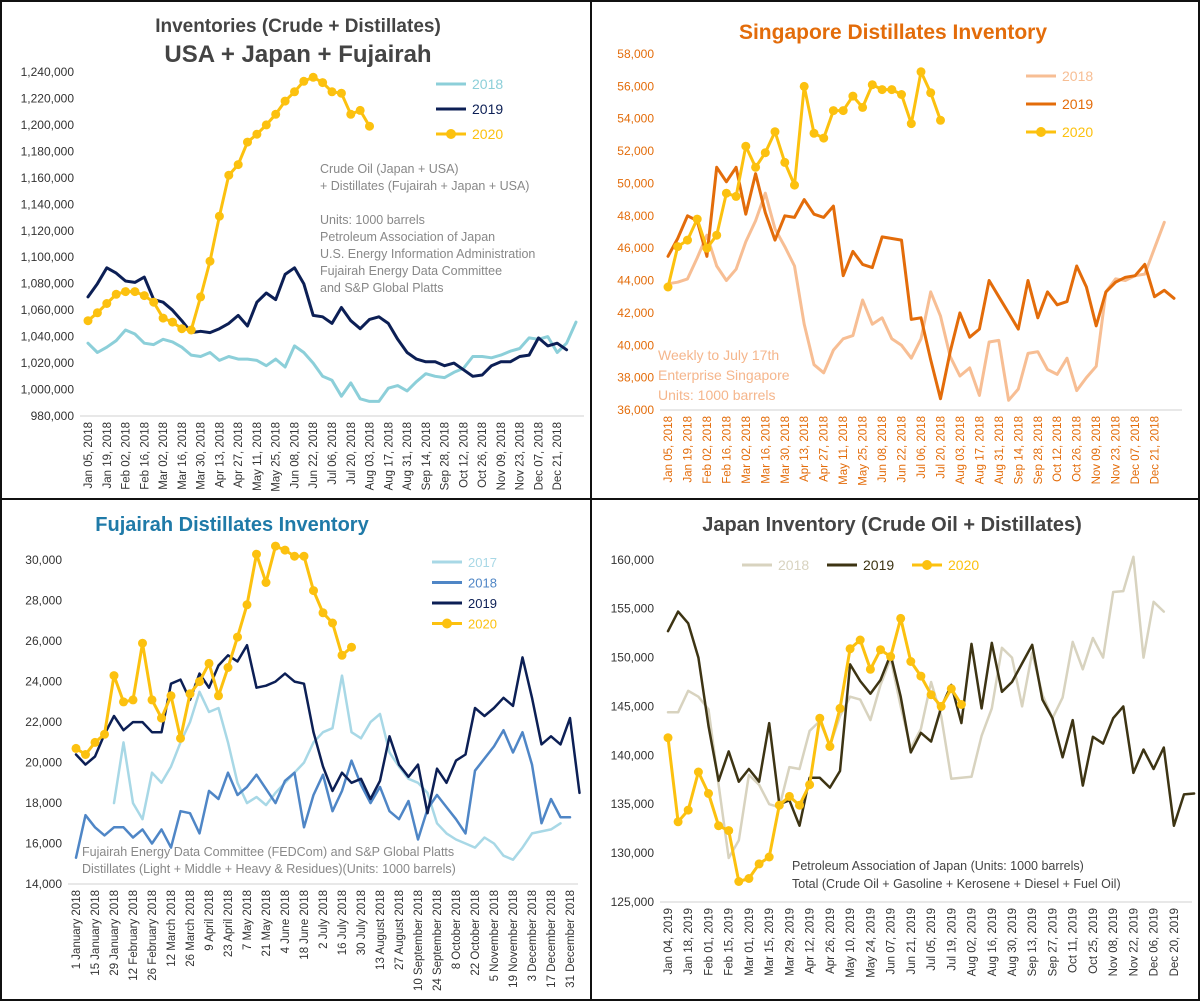 Image resolution: width=1200 pixels, height=1001 pixels. What do you see at coordinates (633, 560) in the screenshot?
I see `y-tick-label: 160,000` at bounding box center [633, 560].